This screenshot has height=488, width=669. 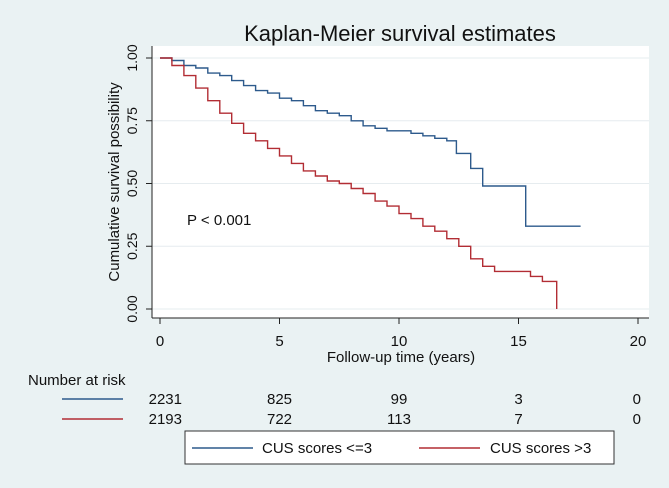 What do you see at coordinates (351, 409) in the screenshot?
I see `risk-table: 2231 825 99 3 0 2193 722 113 7 0` at bounding box center [351, 409].